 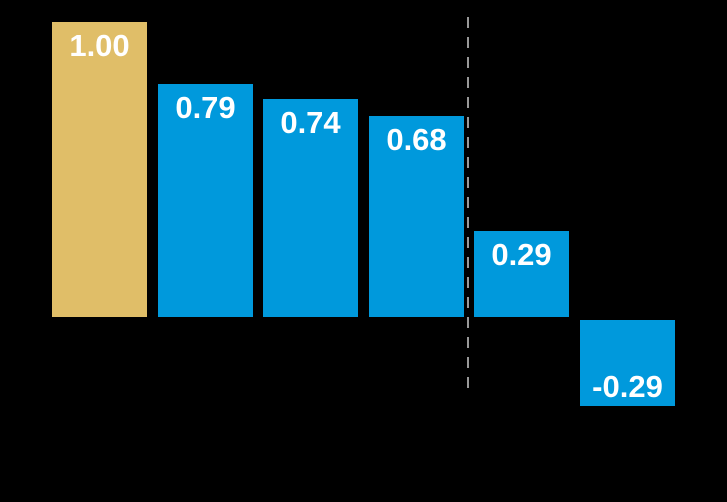 What do you see at coordinates (521, 254) in the screenshot?
I see `bar-value-label: 0.29` at bounding box center [521, 254].